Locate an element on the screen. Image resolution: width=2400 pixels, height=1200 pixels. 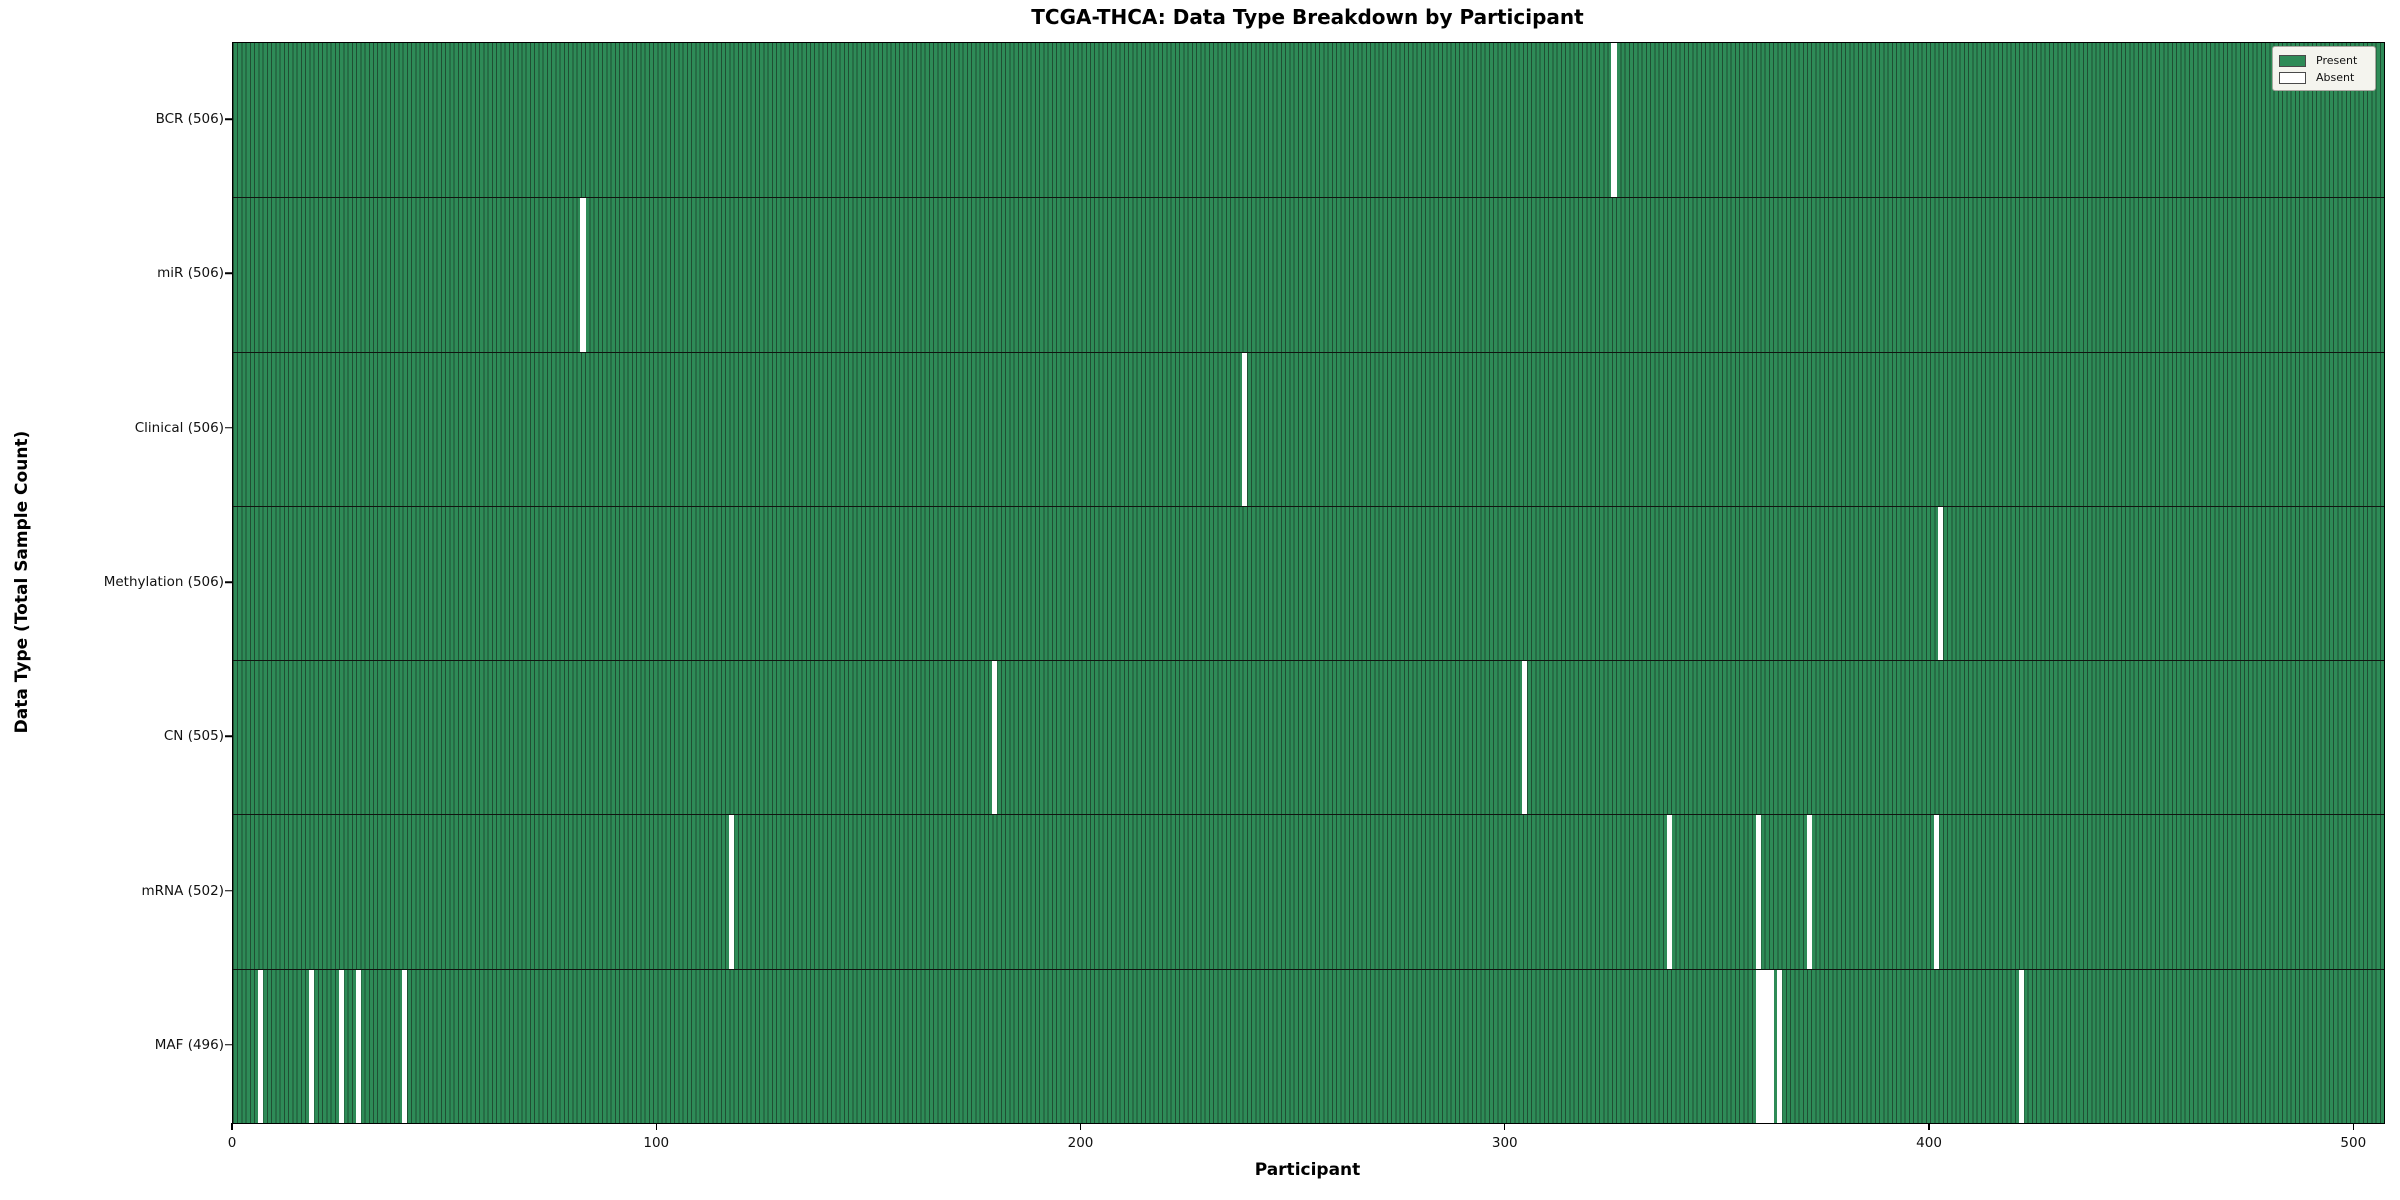
x-axis-label: Participant is located at coordinates (1307, 1170).